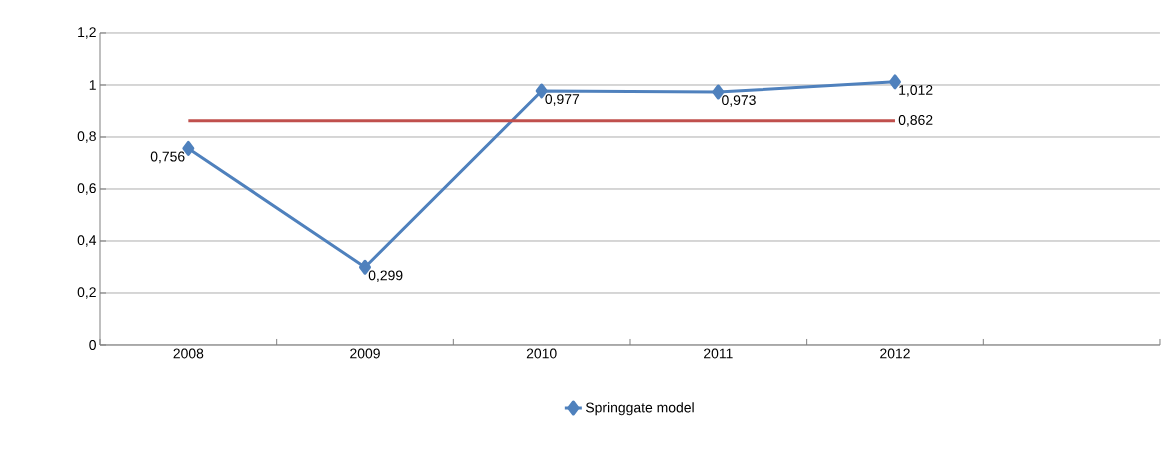 The image size is (1173, 455). Describe the element at coordinates (86, 137) in the screenshot. I see `y-tick-label: 0,8` at that location.